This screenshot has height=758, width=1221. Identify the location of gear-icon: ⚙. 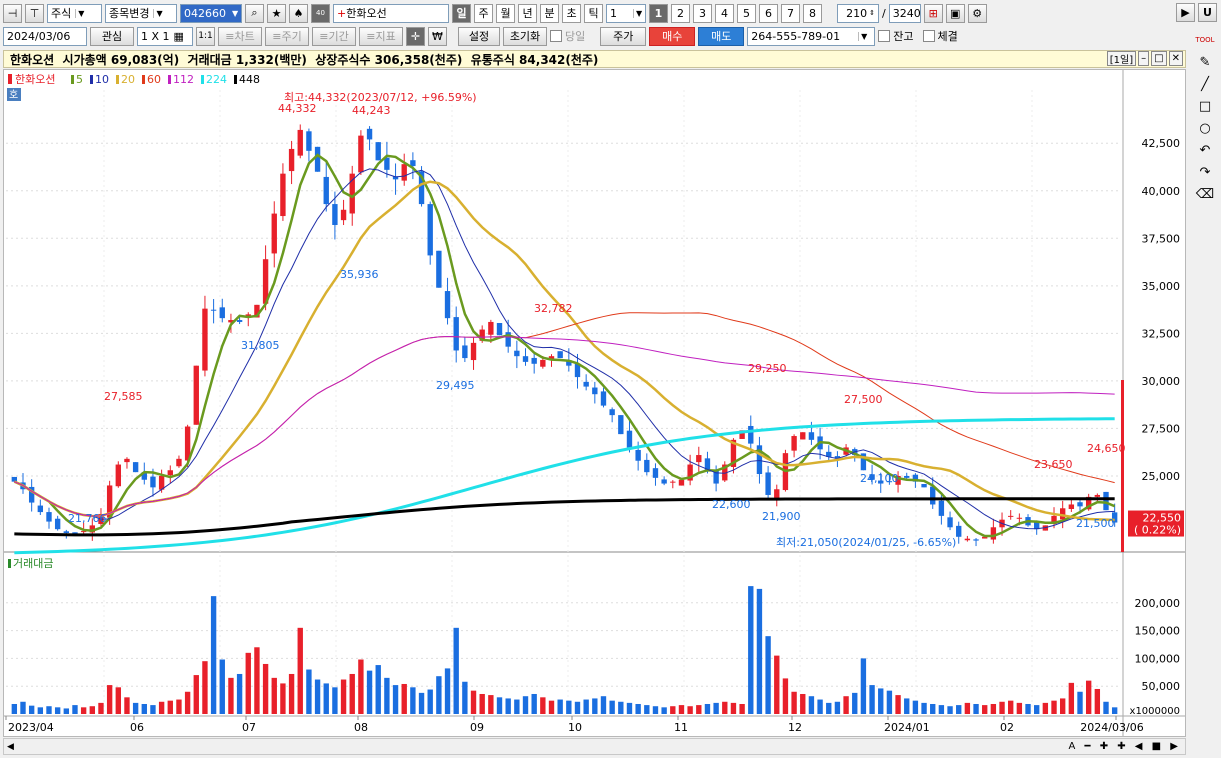
(977, 13).